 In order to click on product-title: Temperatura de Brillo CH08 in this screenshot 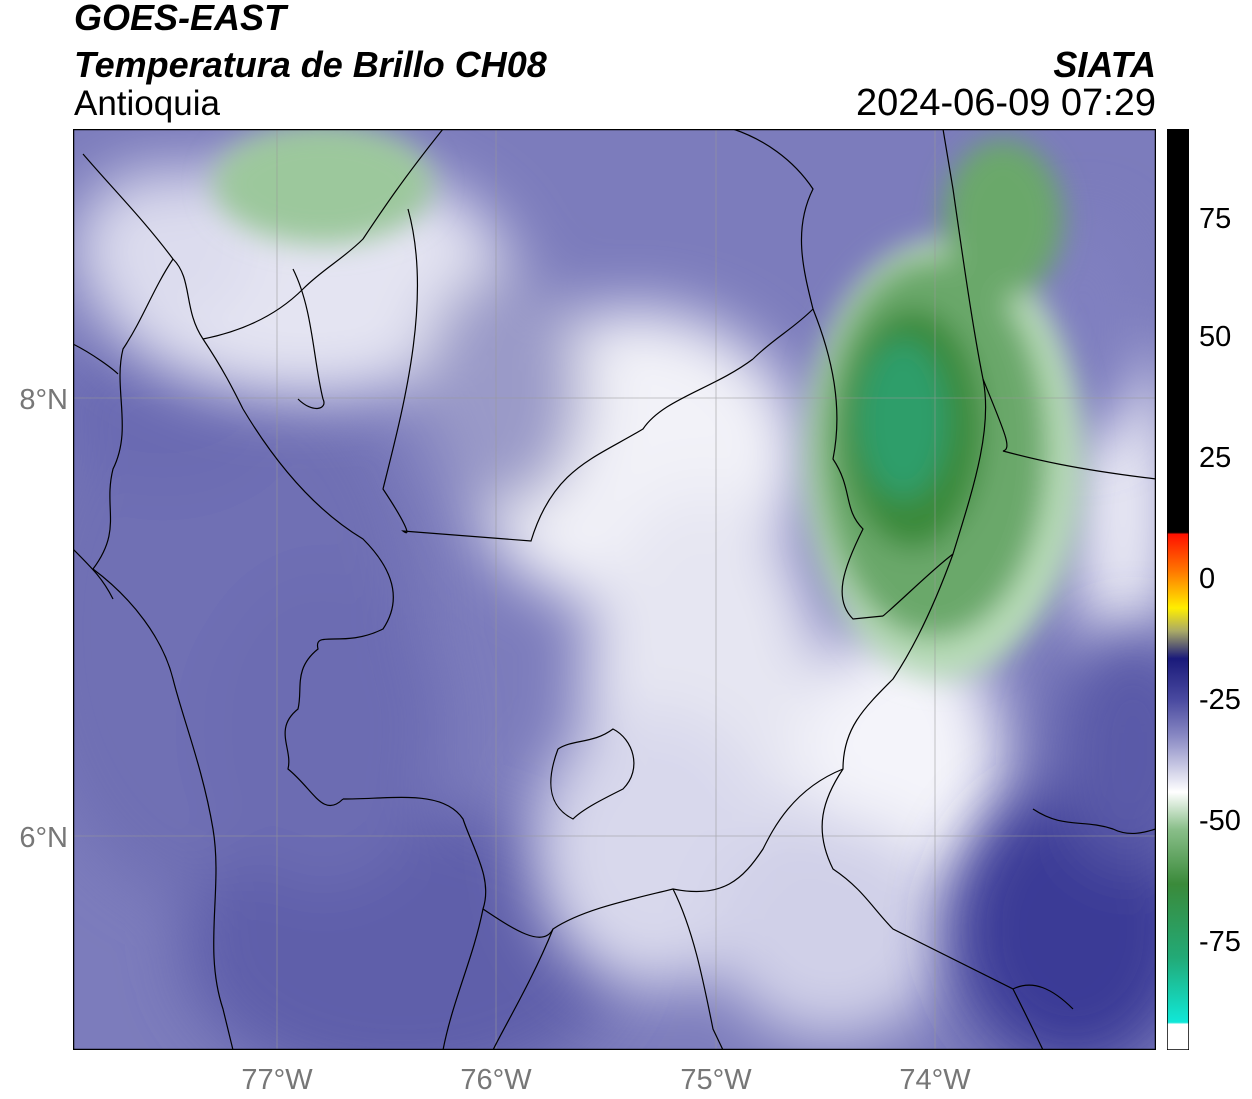, I will do `click(310, 64)`.